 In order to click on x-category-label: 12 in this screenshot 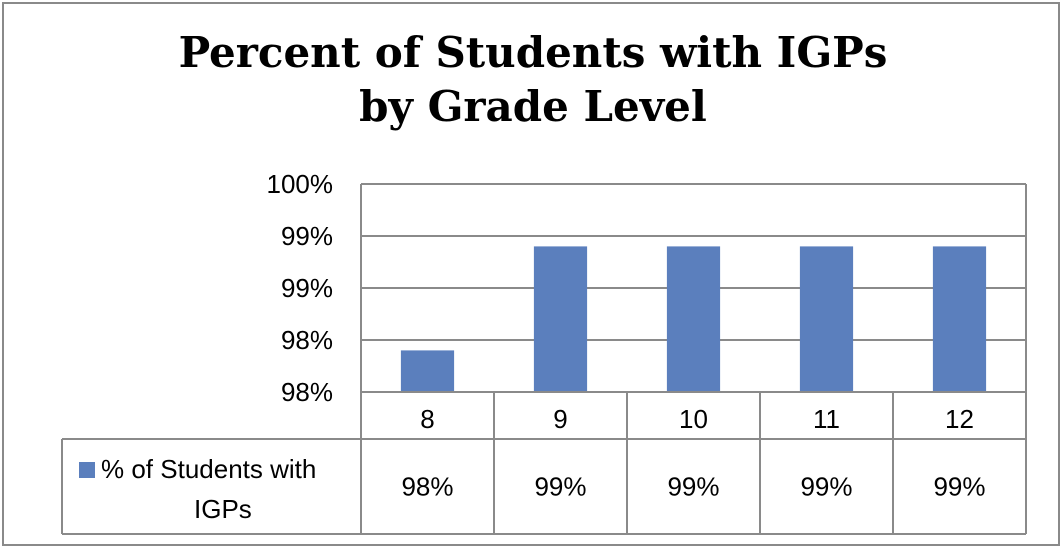, I will do `click(959, 419)`.